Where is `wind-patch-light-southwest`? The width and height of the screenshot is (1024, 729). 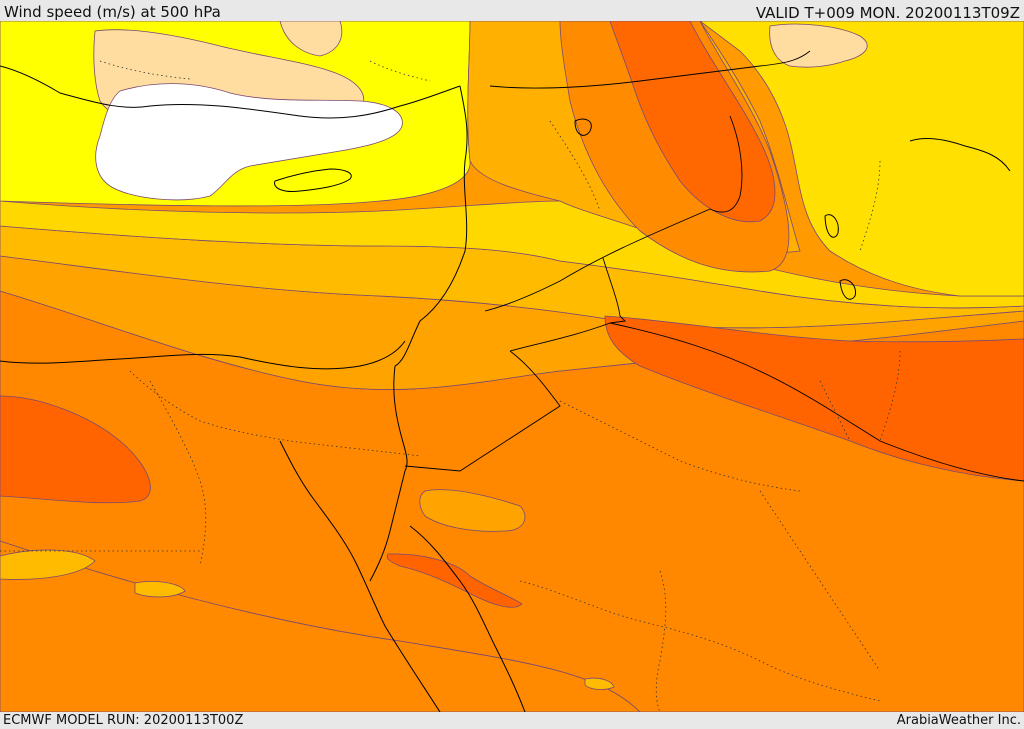
wind-patch-light-southwest is located at coordinates (48, 564).